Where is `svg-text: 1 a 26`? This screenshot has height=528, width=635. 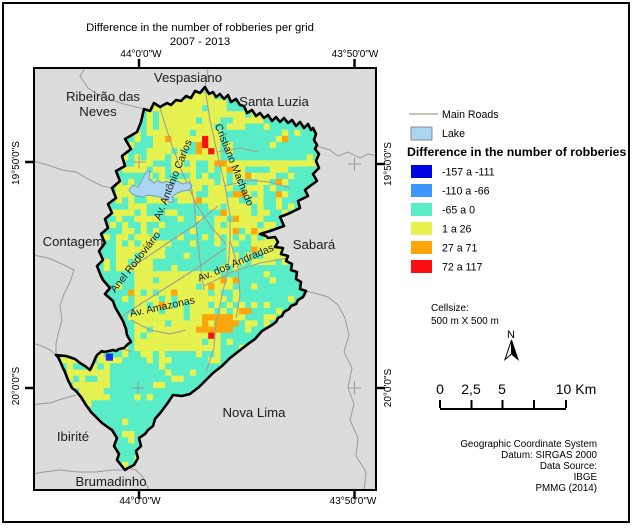 svg-text: 1 a 26 is located at coordinates (457, 230).